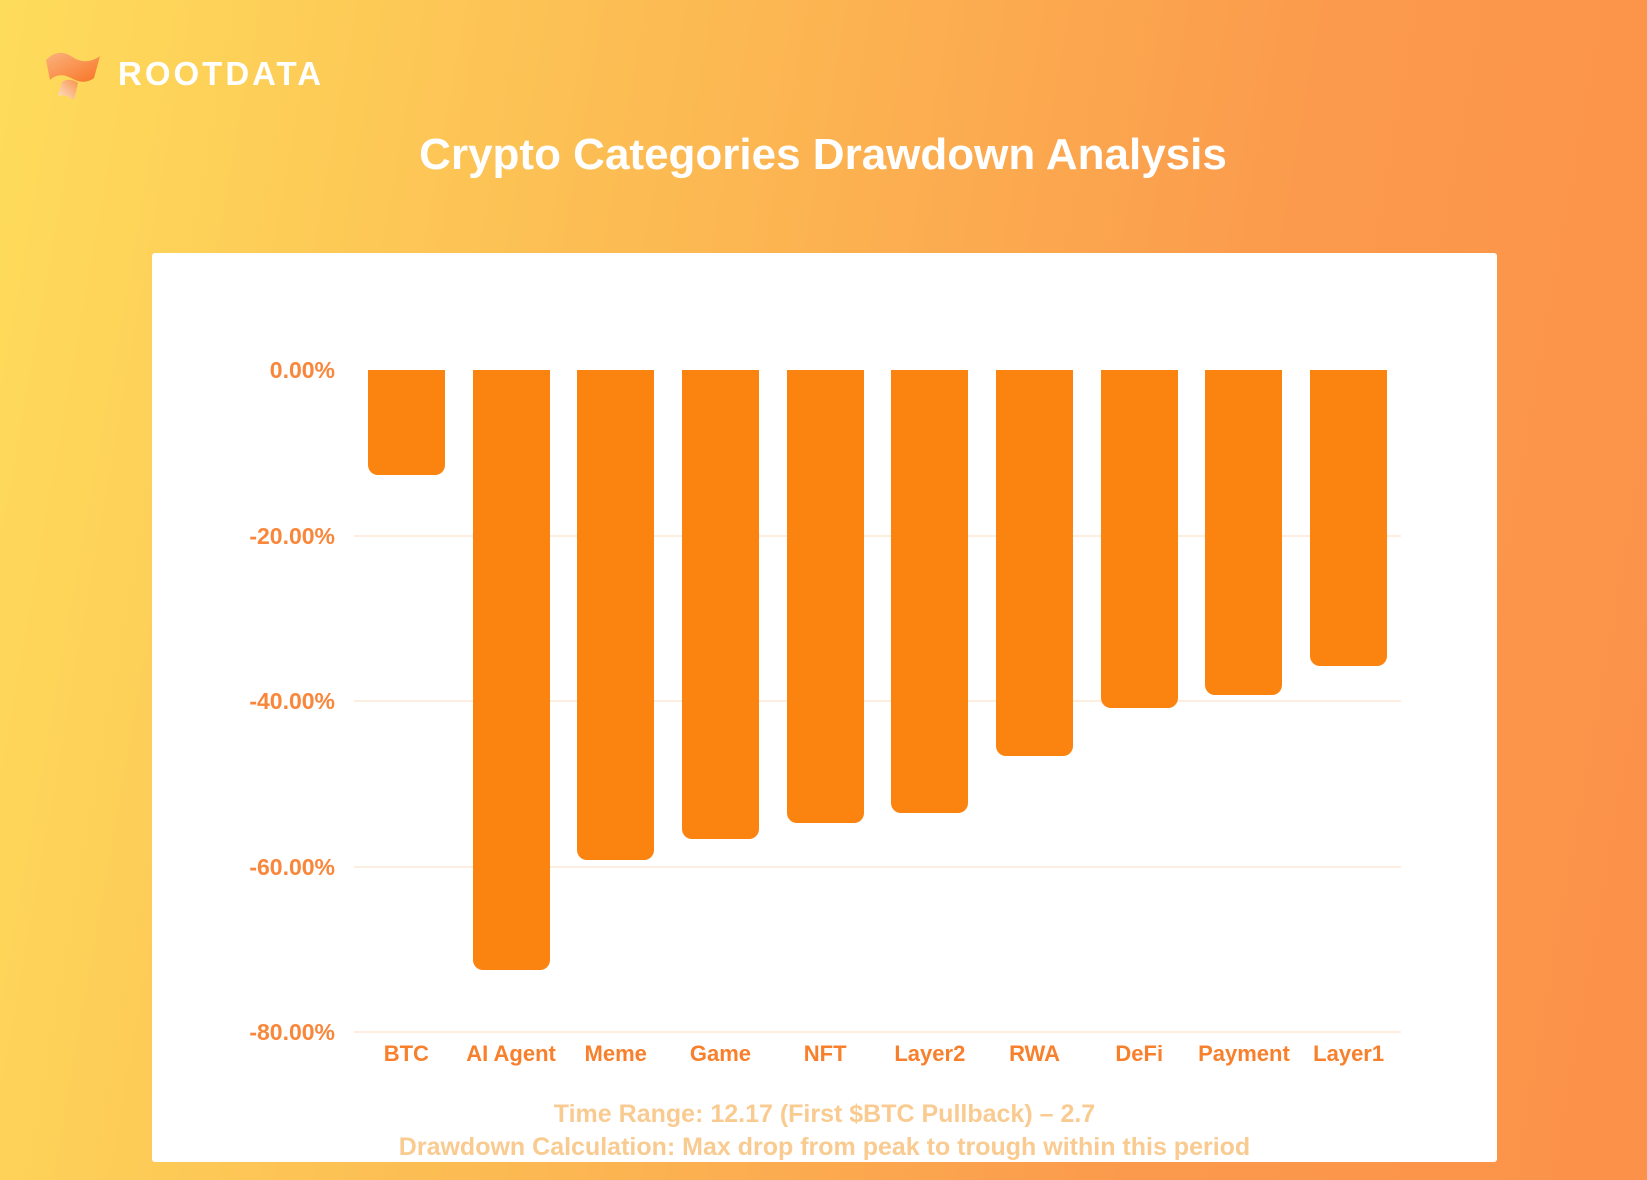 The image size is (1647, 1180). Describe the element at coordinates (1139, 539) in the screenshot. I see `bar-defi` at that location.